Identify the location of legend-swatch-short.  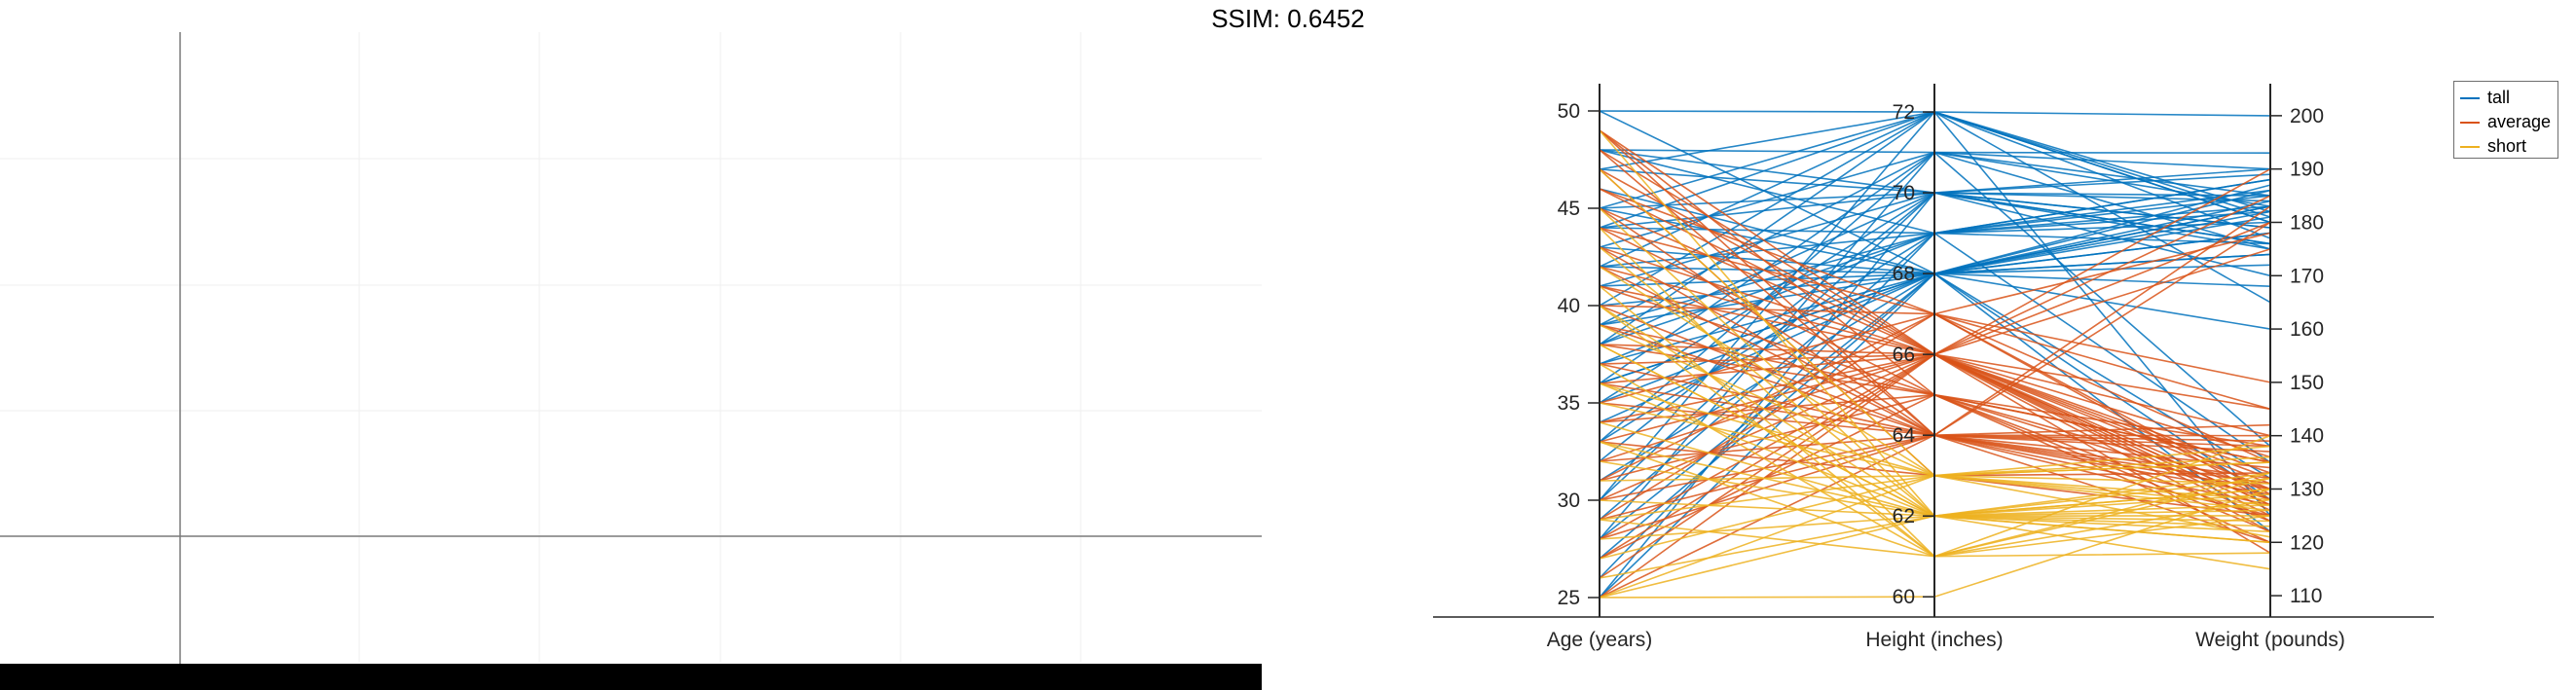
(2470, 147).